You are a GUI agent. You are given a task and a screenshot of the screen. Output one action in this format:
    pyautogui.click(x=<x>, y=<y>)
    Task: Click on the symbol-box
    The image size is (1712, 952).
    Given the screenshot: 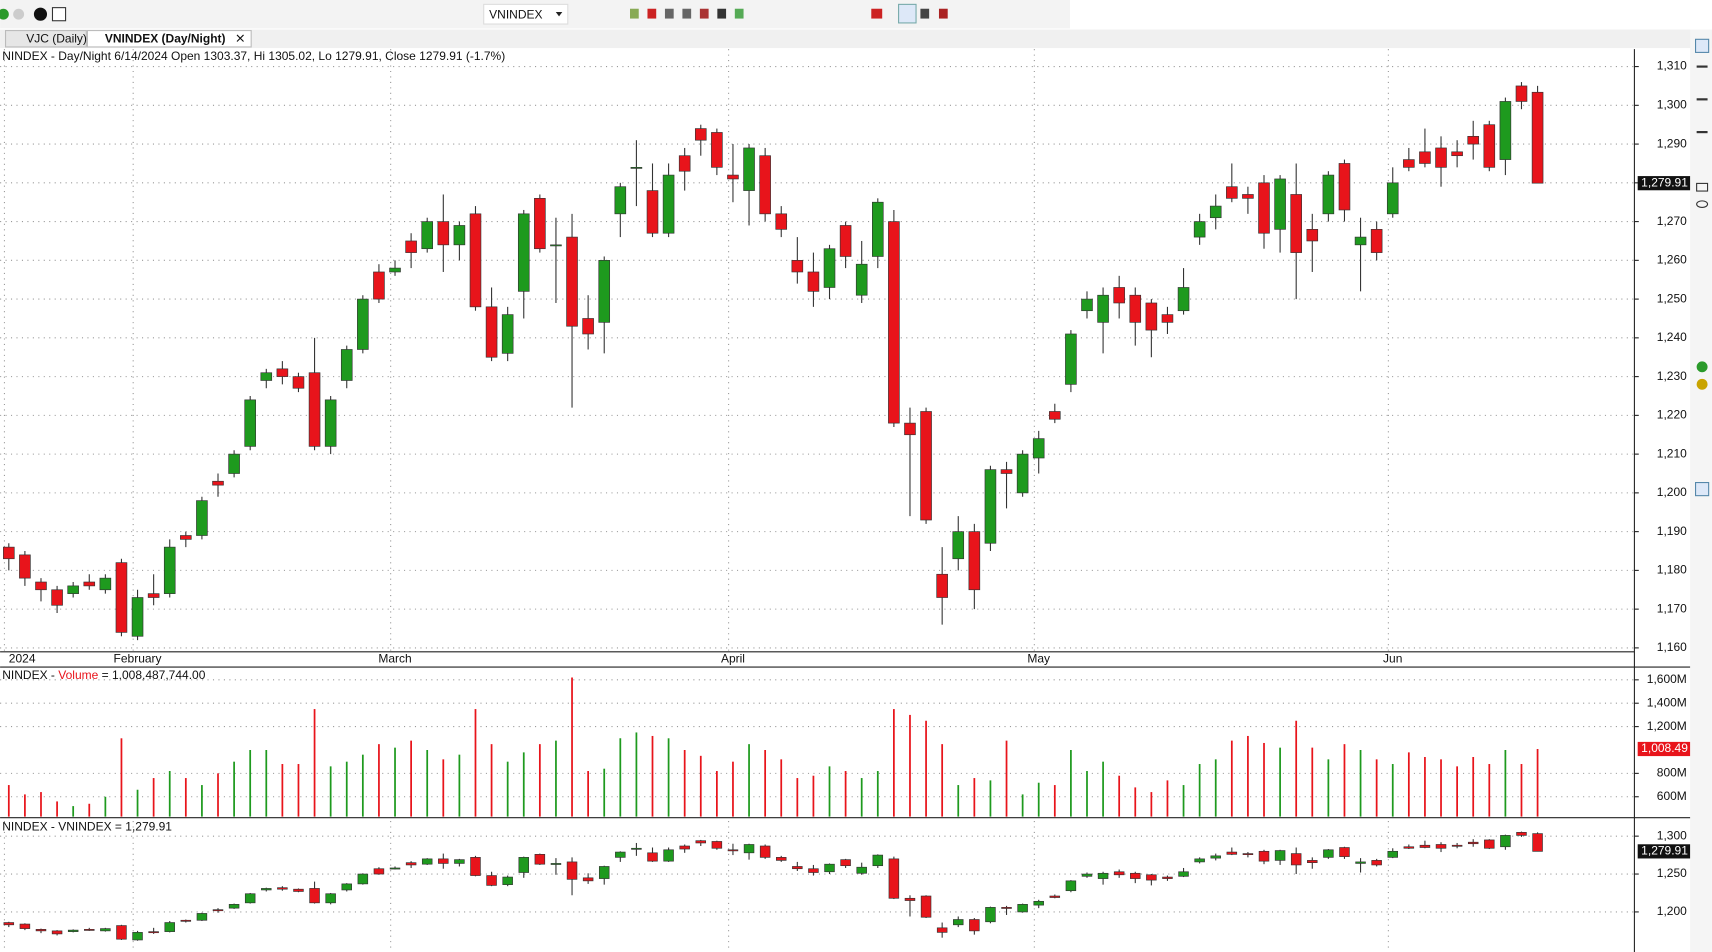 What is the action you would take?
    pyautogui.click(x=526, y=14)
    